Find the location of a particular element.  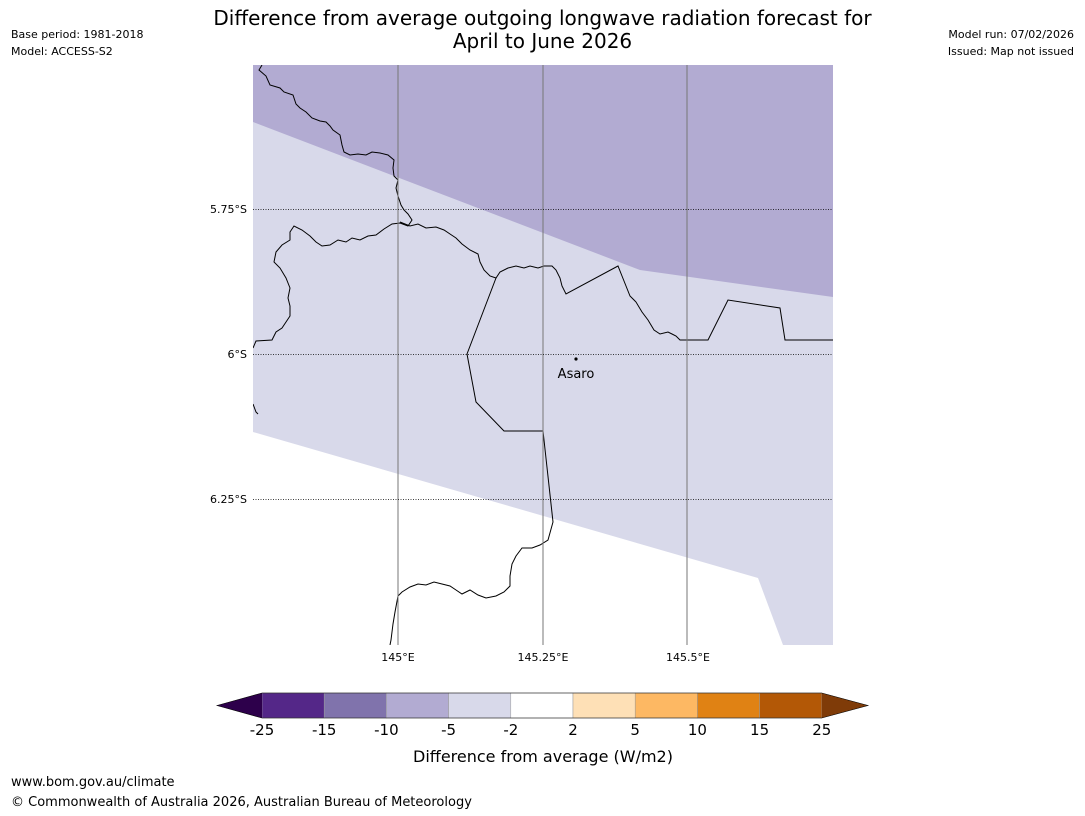

colorbar-tick-label: -15 is located at coordinates (324, 730).